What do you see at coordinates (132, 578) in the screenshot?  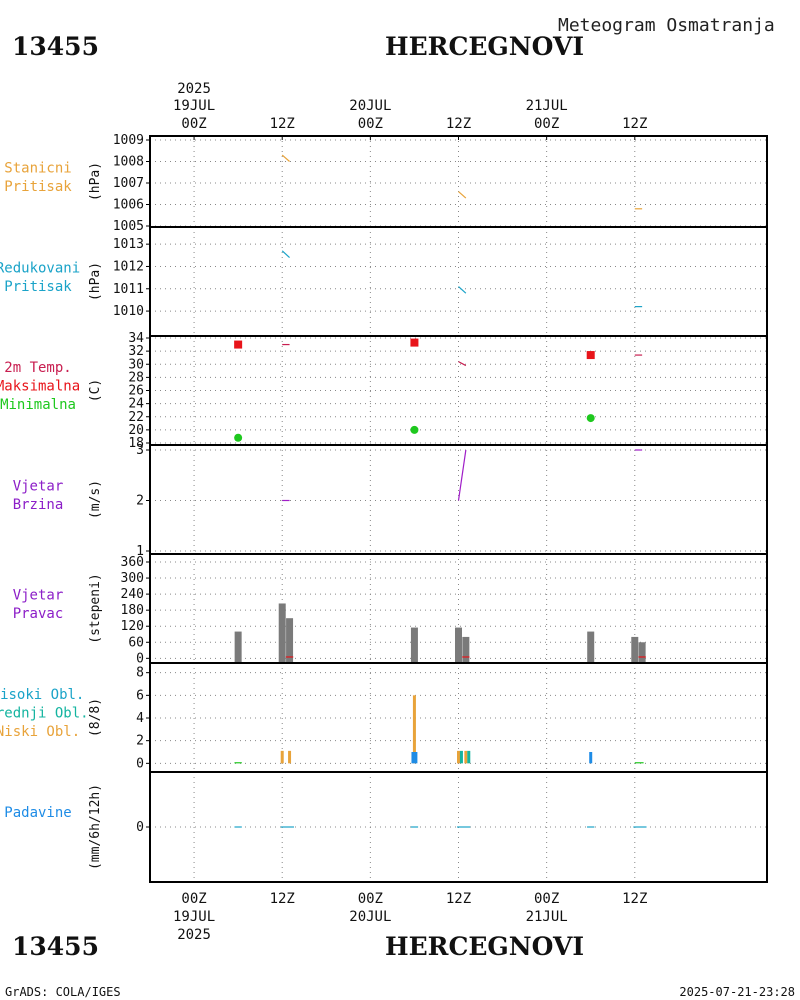 I see `y-tick-label: 300` at bounding box center [132, 578].